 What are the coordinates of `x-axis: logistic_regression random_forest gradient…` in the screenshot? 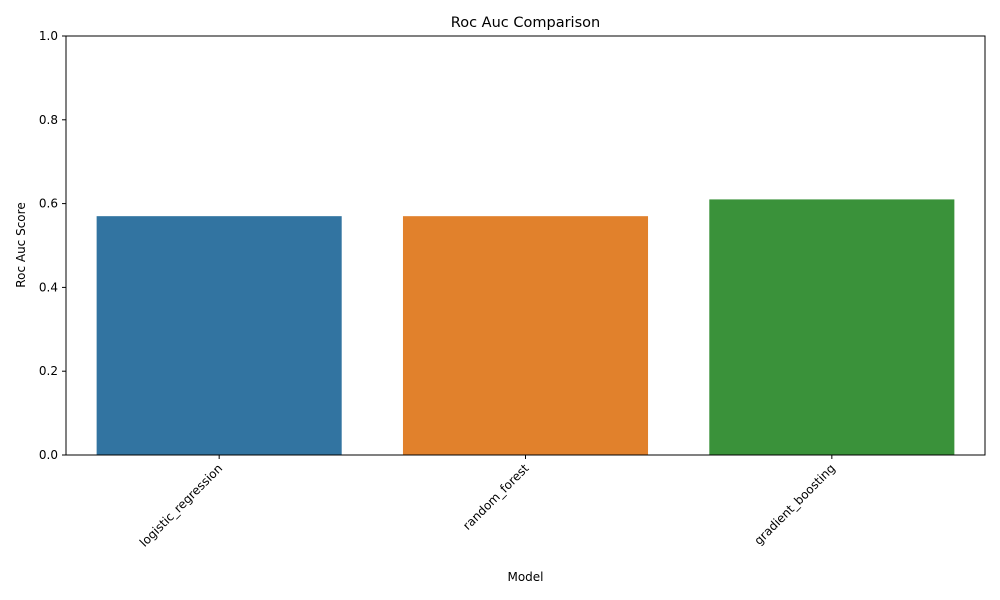 It's located at (487, 502).